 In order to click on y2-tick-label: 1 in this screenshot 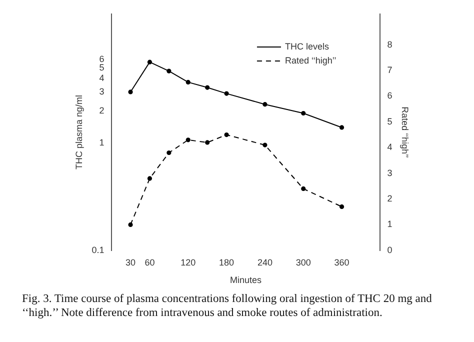, I will do `click(389, 224)`.